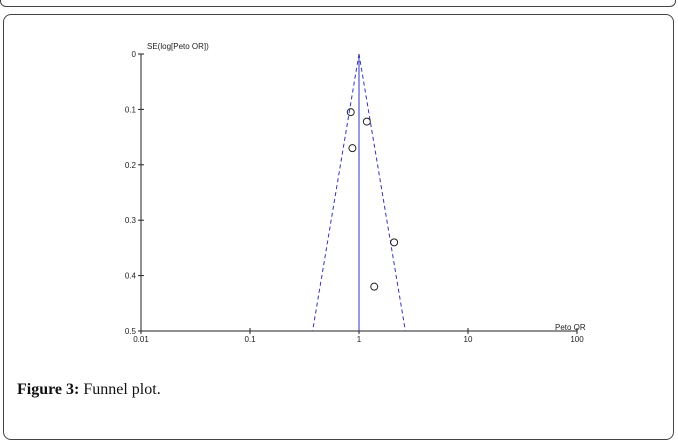  I want to click on funnel-left-line, so click(336, 192).